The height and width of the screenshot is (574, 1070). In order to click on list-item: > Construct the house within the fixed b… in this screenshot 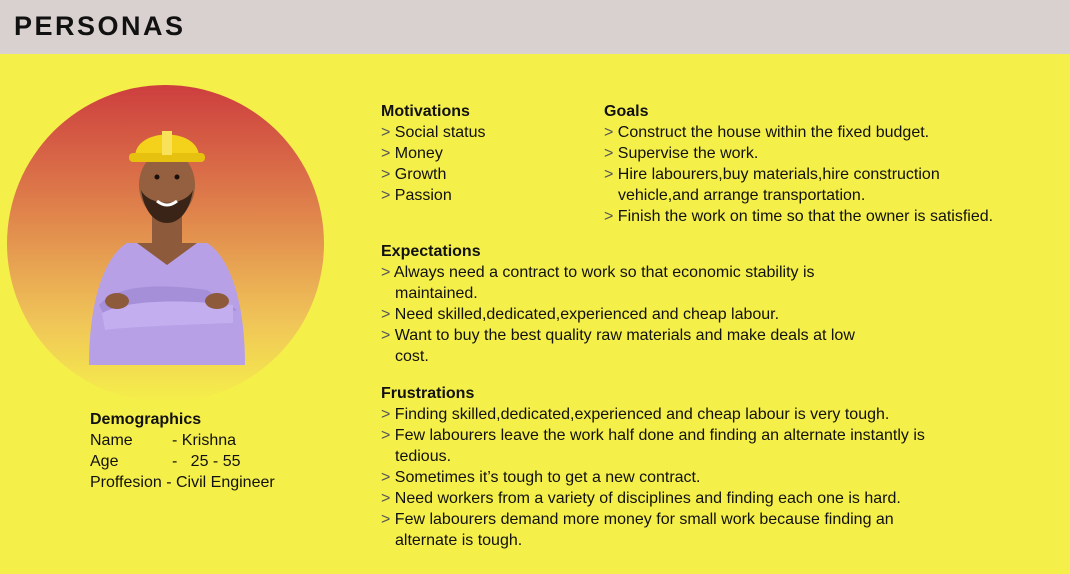, I will do `click(767, 132)`.